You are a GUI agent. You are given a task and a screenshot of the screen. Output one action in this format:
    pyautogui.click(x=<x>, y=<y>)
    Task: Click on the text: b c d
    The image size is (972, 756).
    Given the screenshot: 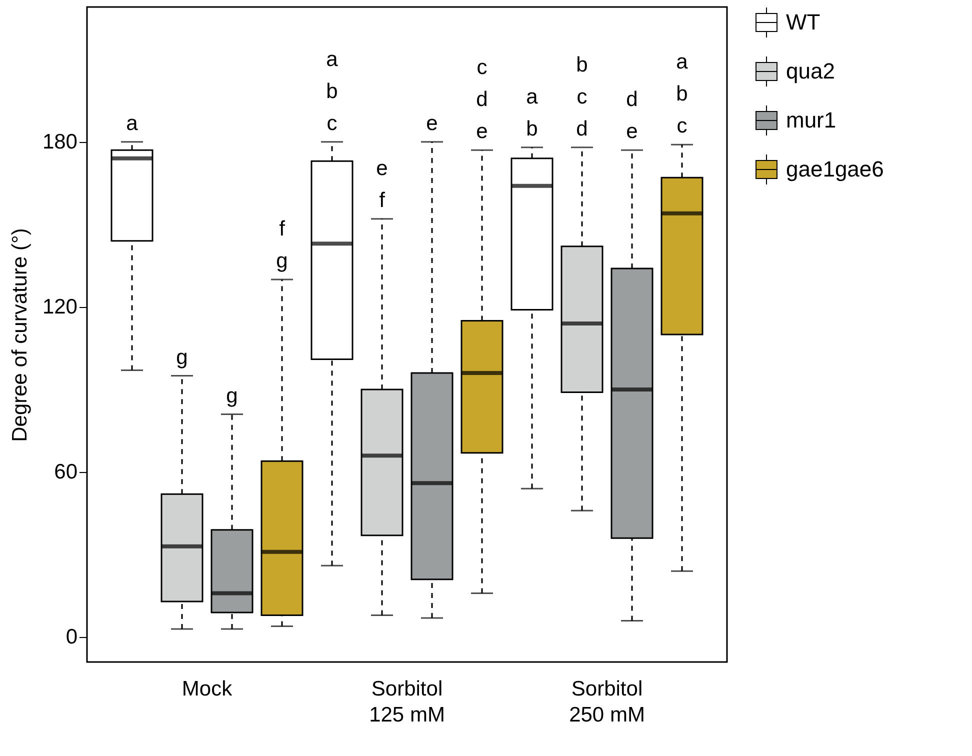 What is the action you would take?
    pyautogui.click(x=582, y=96)
    